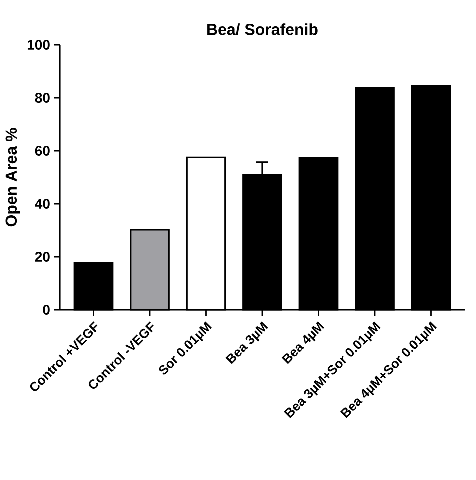 This screenshot has height=480, width=476. Describe the element at coordinates (263, 30) in the screenshot. I see `chart-title: Bea/ Sorafenib` at that location.